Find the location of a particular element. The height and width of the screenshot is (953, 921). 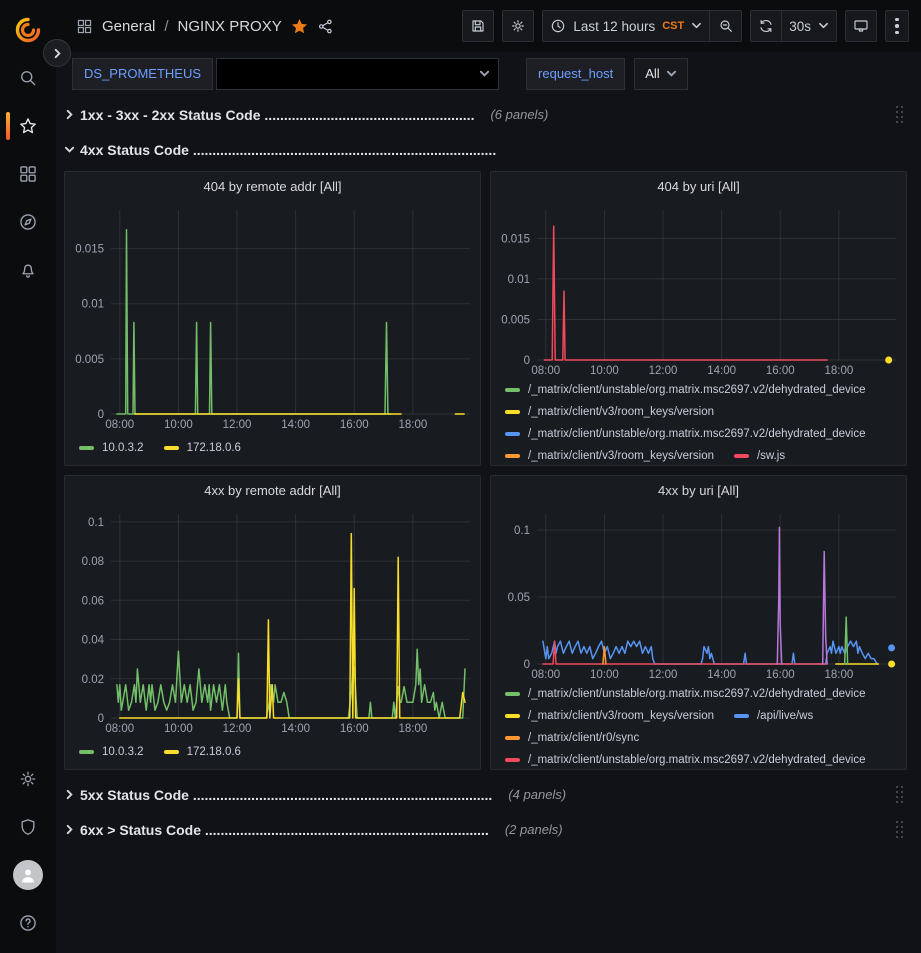

sidebar-item-explore is located at coordinates (28, 222).